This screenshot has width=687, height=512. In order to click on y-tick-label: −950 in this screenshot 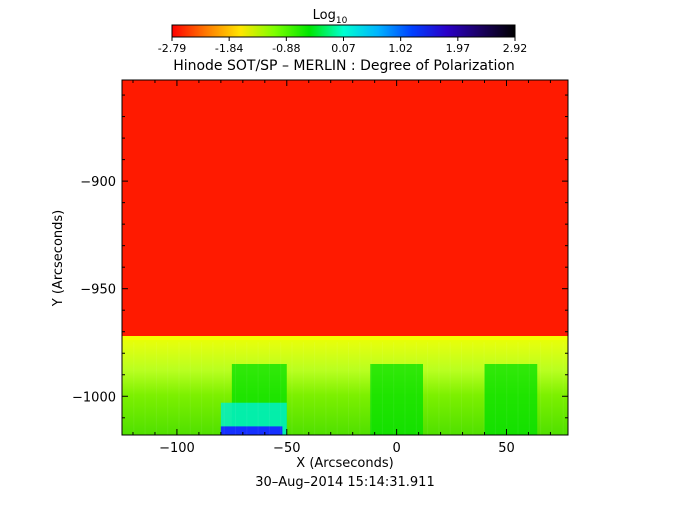, I will do `click(98, 290)`.